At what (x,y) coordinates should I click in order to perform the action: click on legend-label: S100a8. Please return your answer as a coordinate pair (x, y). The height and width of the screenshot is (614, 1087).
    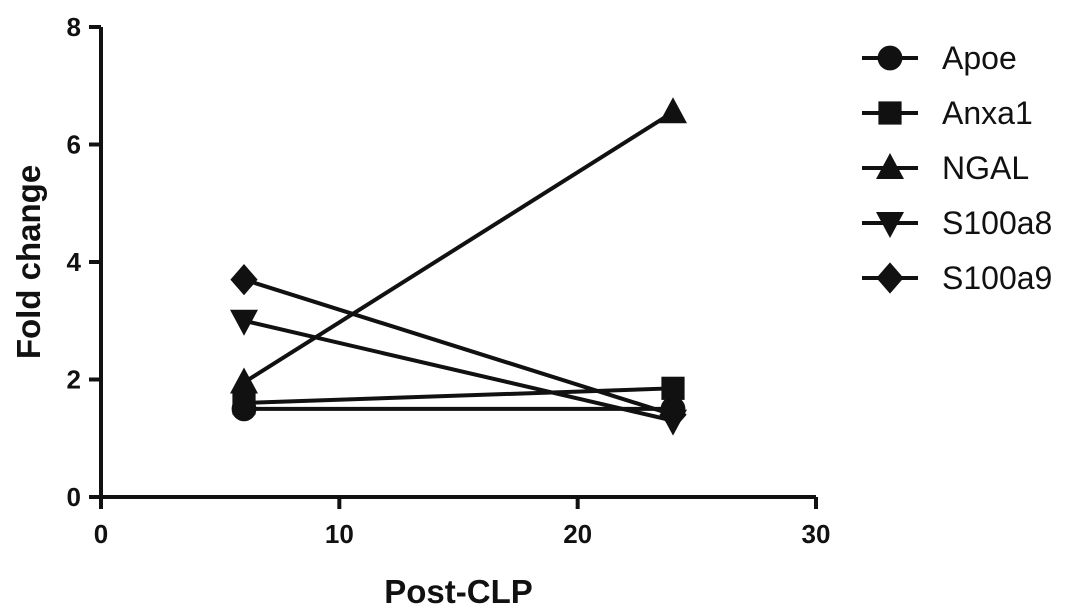
    Looking at the image, I should click on (997, 223).